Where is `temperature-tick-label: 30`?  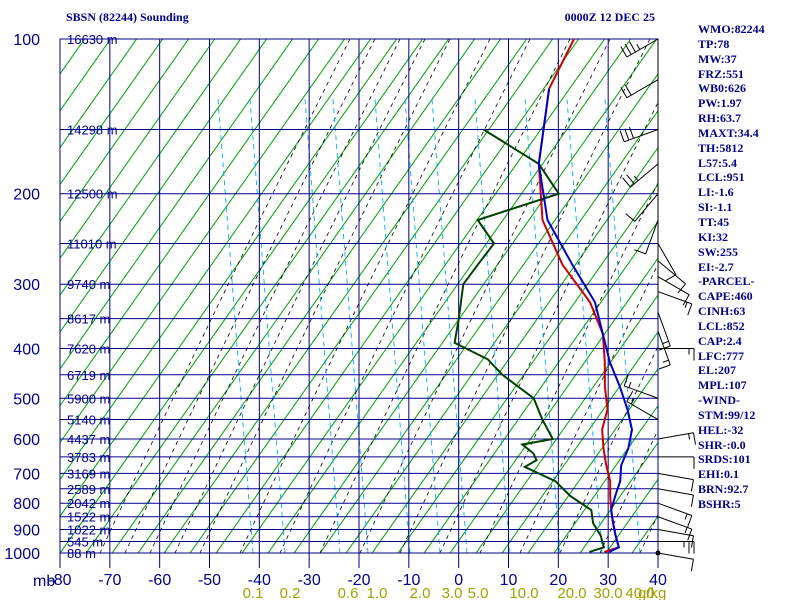 temperature-tick-label: 30 is located at coordinates (608, 580).